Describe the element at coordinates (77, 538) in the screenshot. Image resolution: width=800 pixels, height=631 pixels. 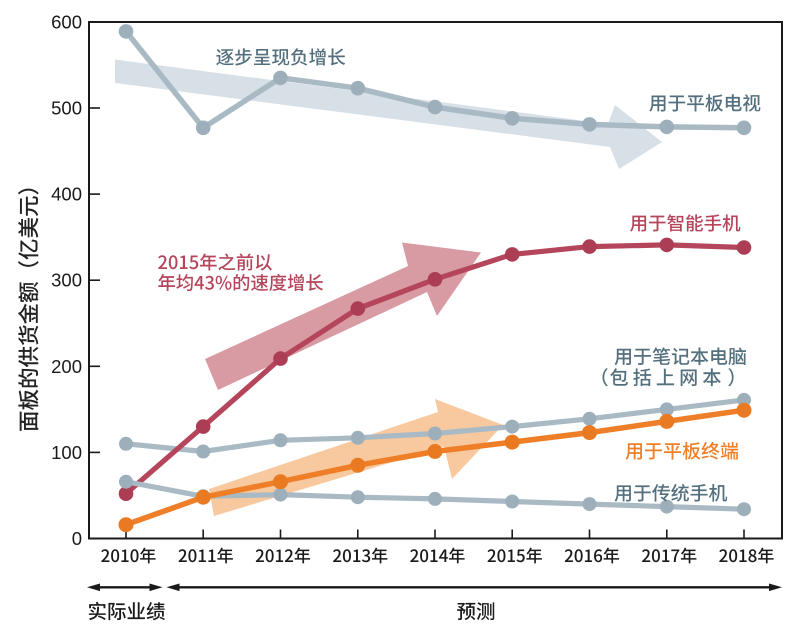
I see `svg-text: 0` at that location.